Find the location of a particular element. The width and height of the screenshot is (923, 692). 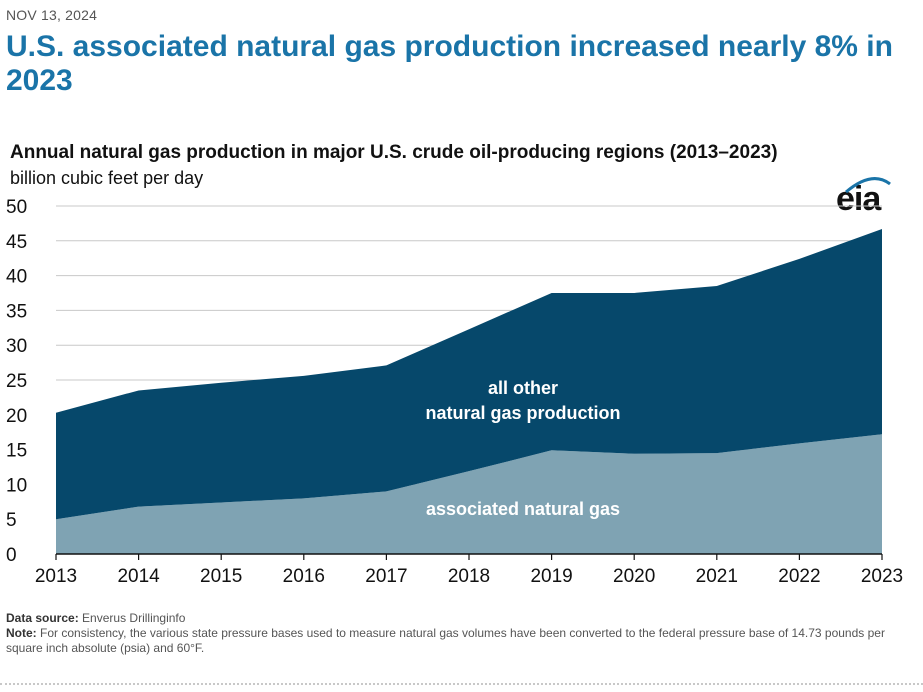

x-tick-label: 2022 is located at coordinates (799, 576).